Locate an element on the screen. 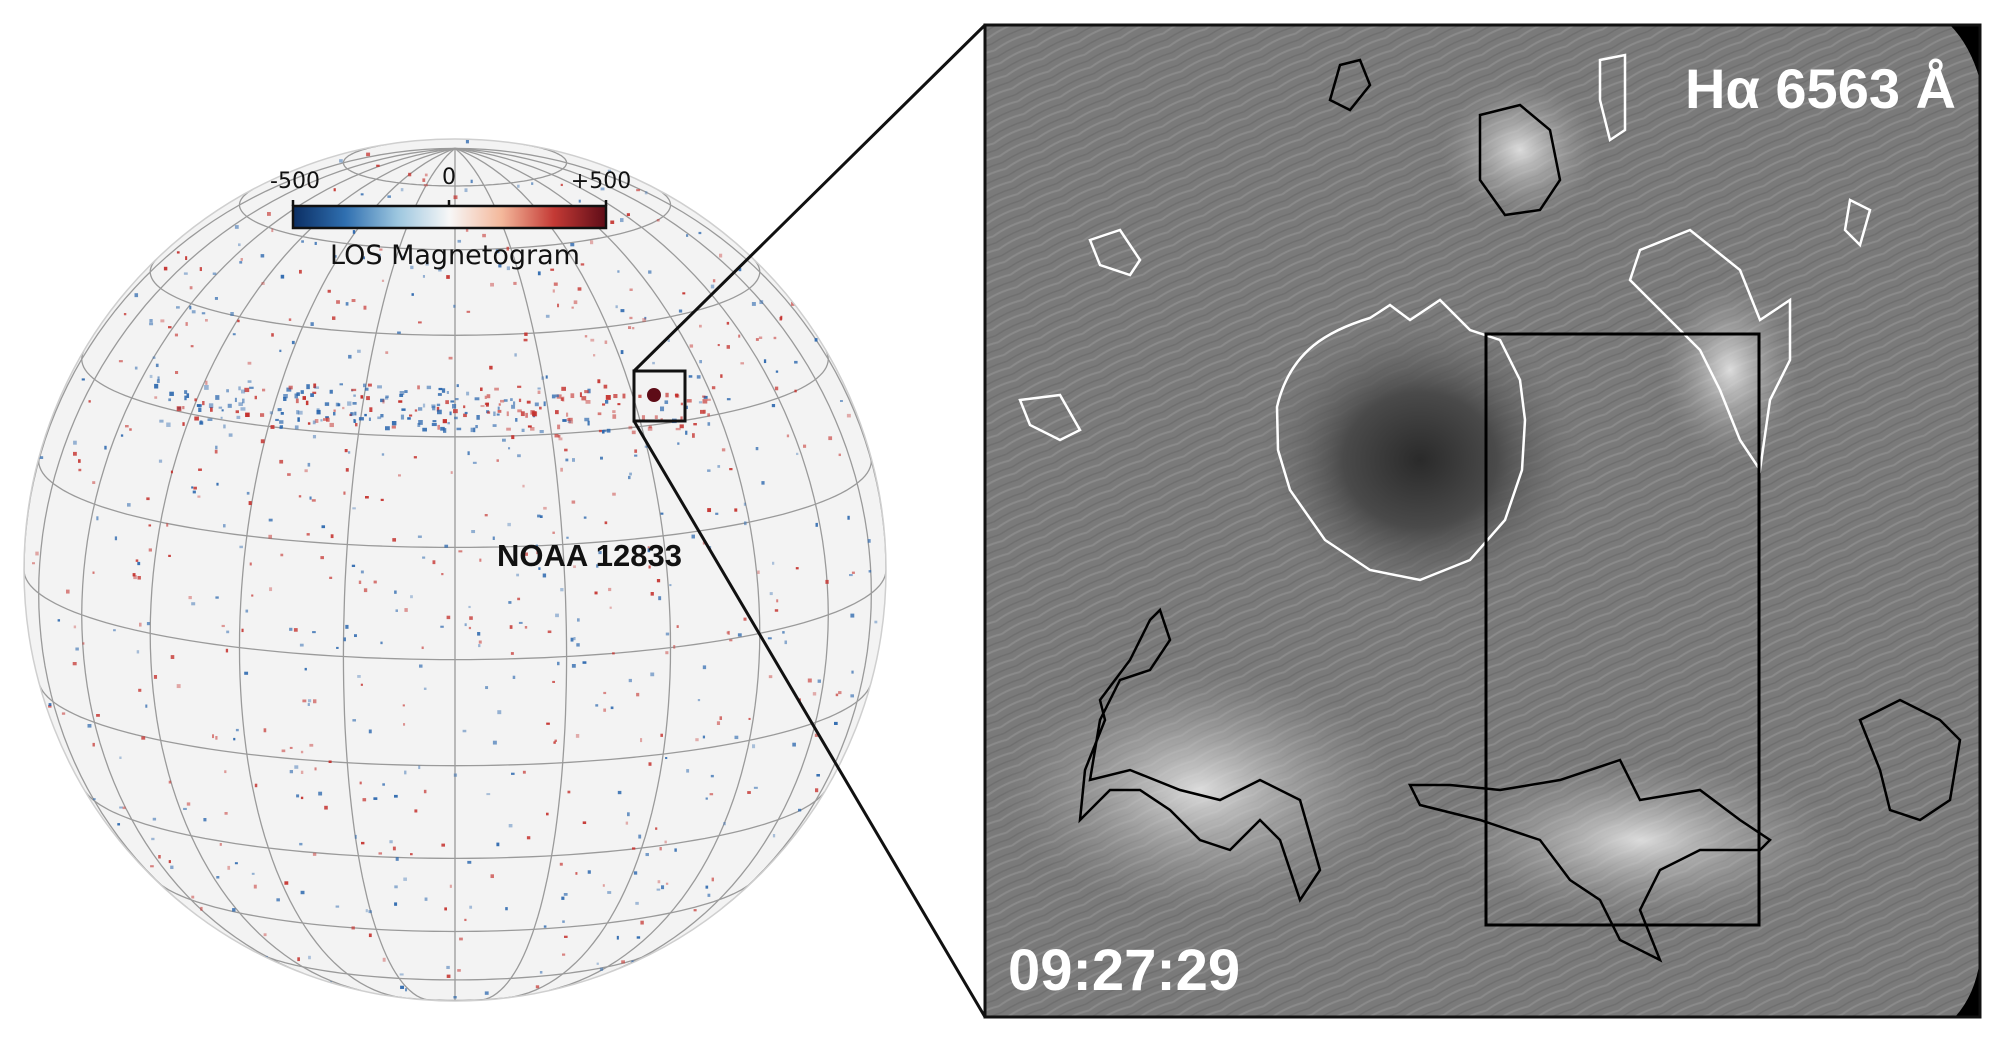  timestamp: 09:27:29 is located at coordinates (1124, 970).